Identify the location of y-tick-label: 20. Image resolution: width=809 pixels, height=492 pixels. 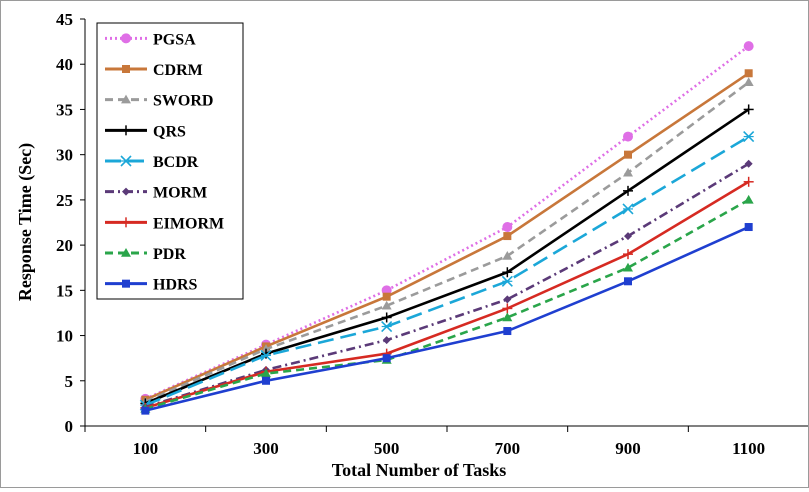
(64, 245).